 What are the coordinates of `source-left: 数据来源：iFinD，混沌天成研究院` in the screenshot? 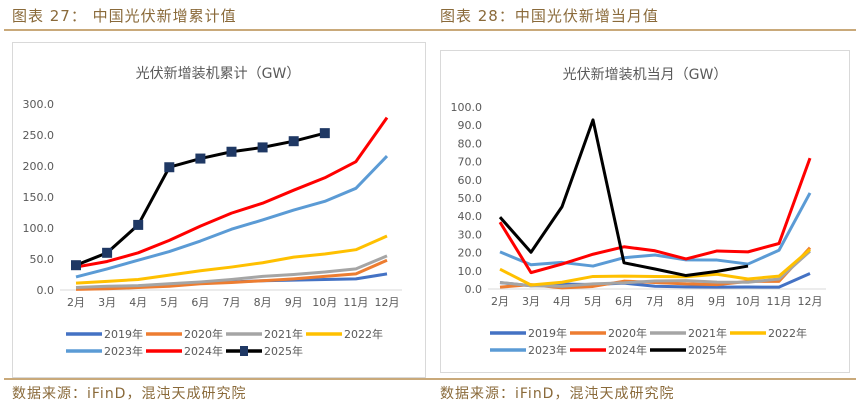 It's located at (129, 394).